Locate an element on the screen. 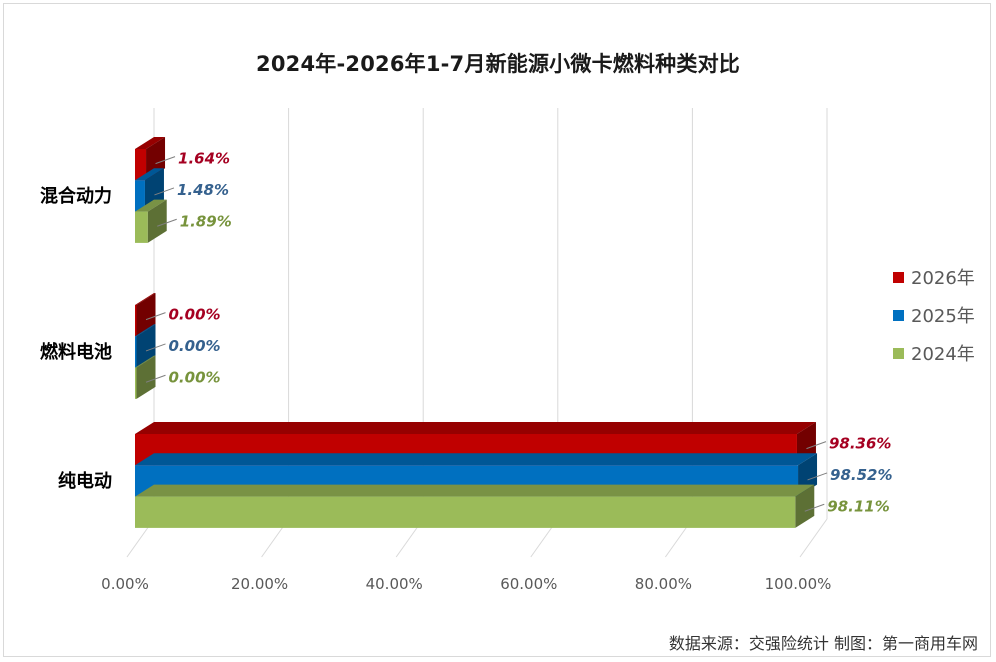 This screenshot has height=662, width=996. x-tick-label: 60.00% is located at coordinates (528, 584).